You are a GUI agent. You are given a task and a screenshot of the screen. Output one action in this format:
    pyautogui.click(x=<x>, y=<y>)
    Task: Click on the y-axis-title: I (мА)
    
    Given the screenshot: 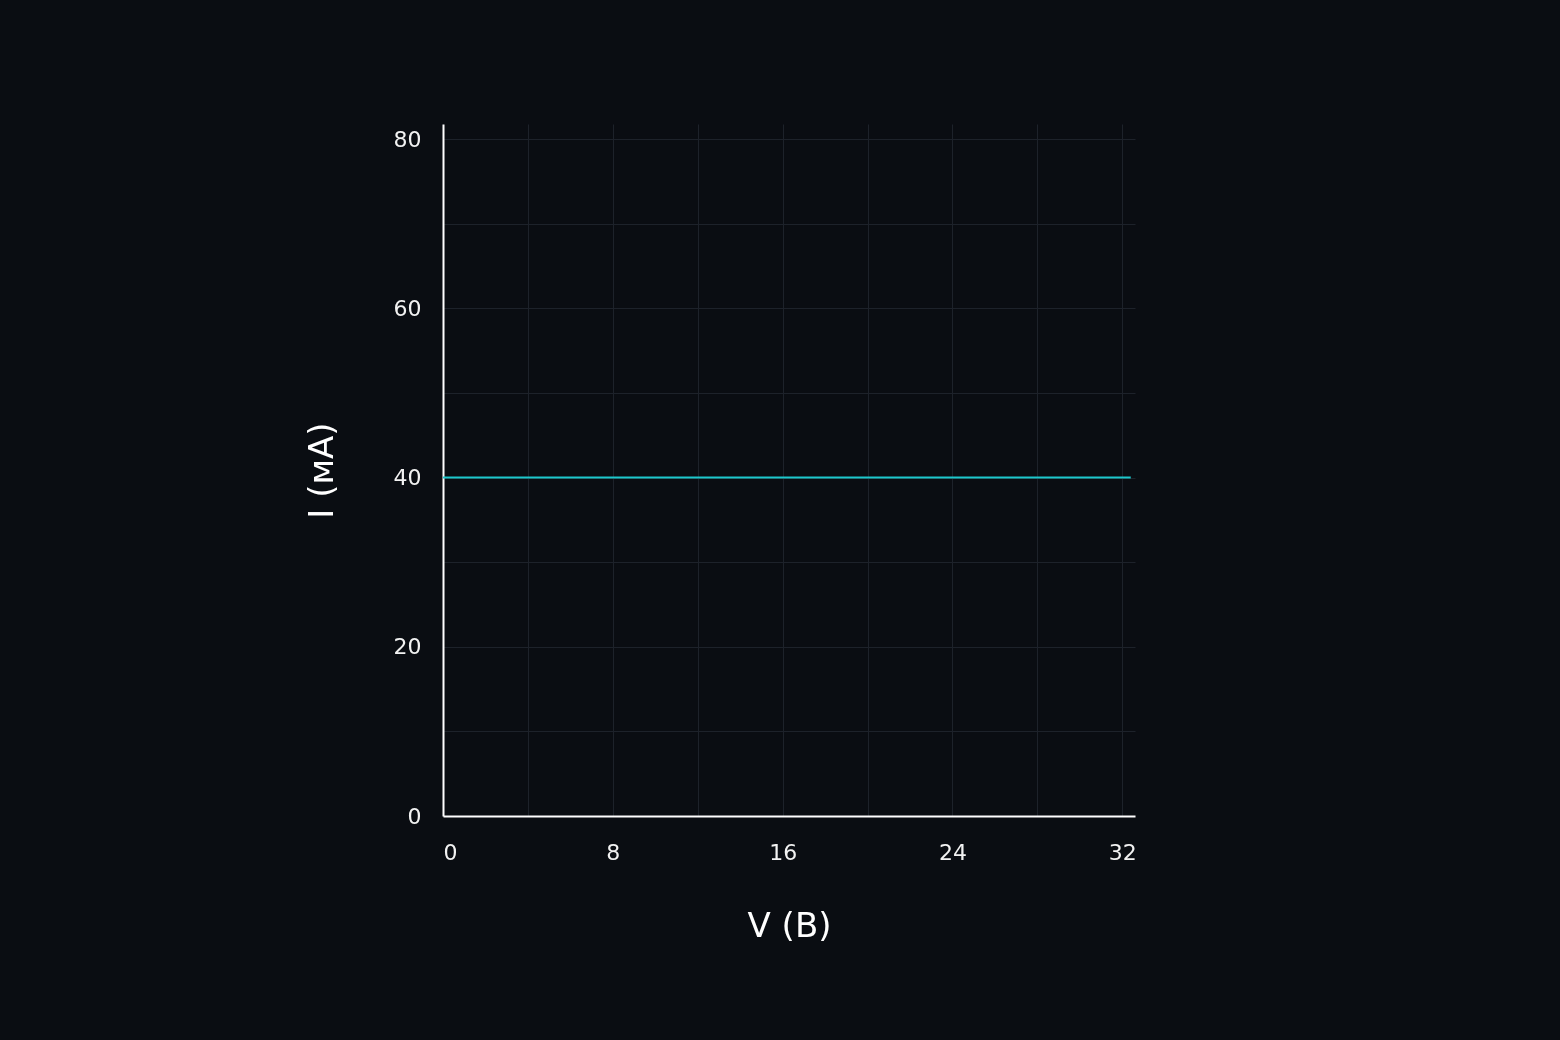 What is the action you would take?
    pyautogui.click(x=320, y=470)
    